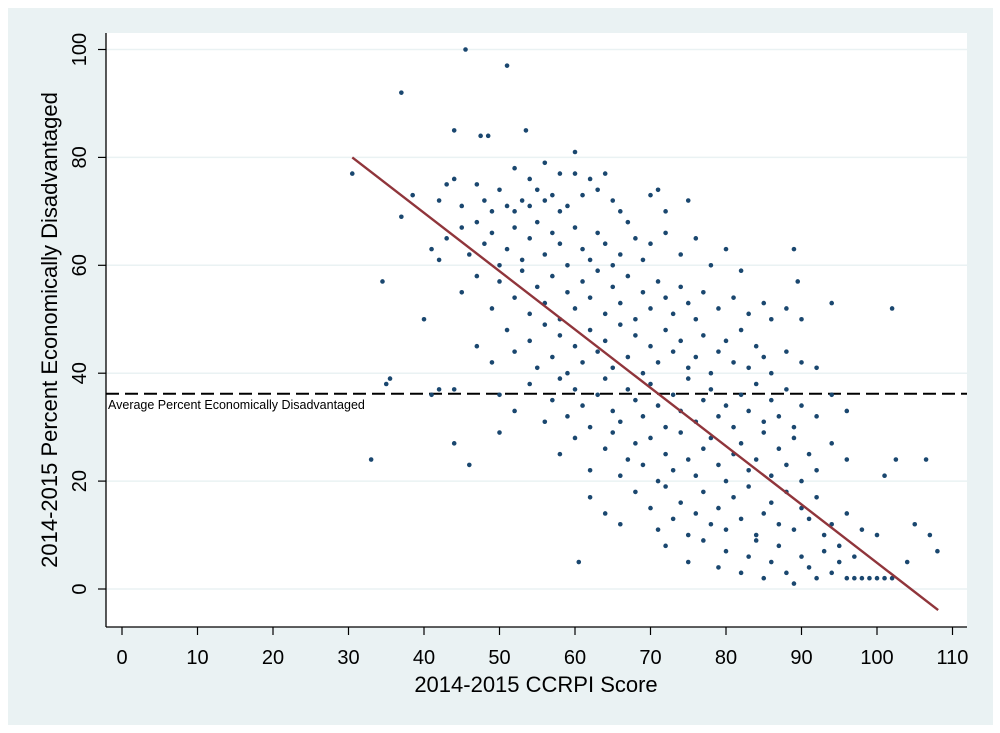 The image size is (1000, 733). Describe the element at coordinates (876, 658) in the screenshot. I see `x-tick-label: 100` at that location.